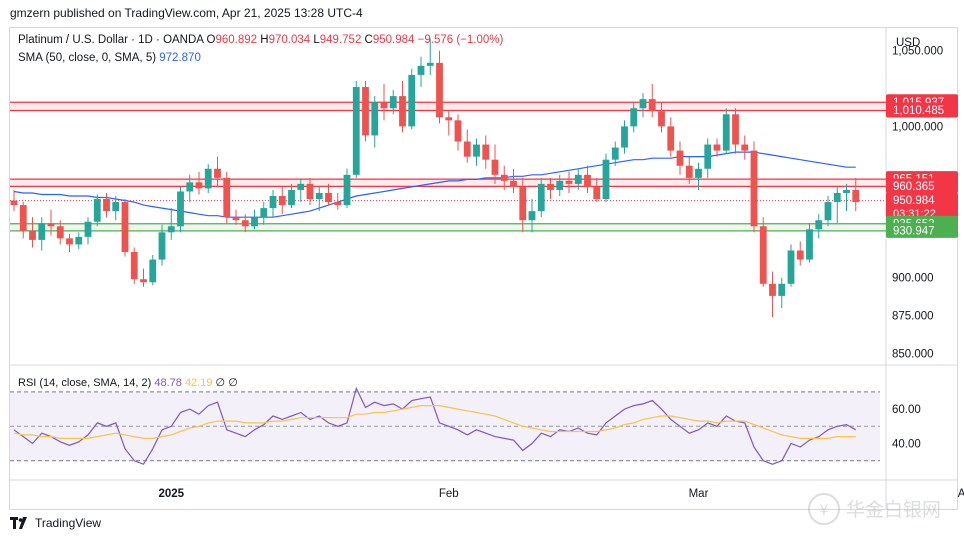  I want to click on rsi-line, so click(435, 425).